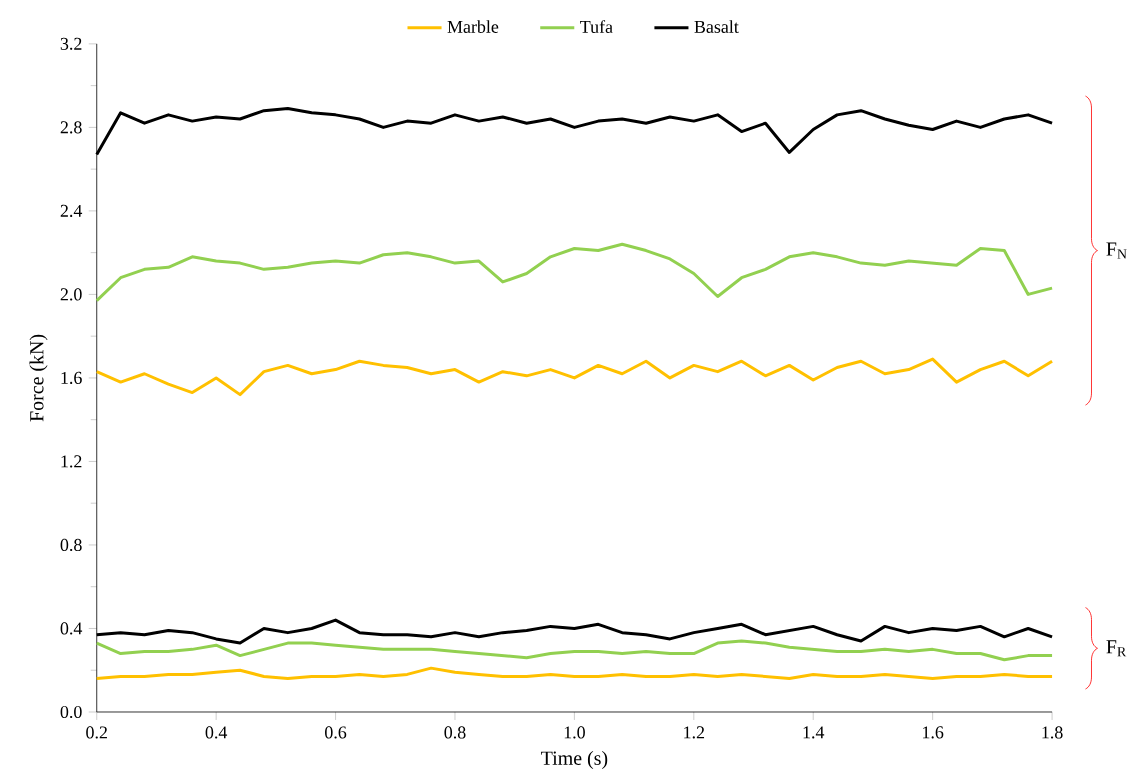 The image size is (1134, 783). What do you see at coordinates (1116, 648) in the screenshot?
I see `text: F$_{R}$` at bounding box center [1116, 648].